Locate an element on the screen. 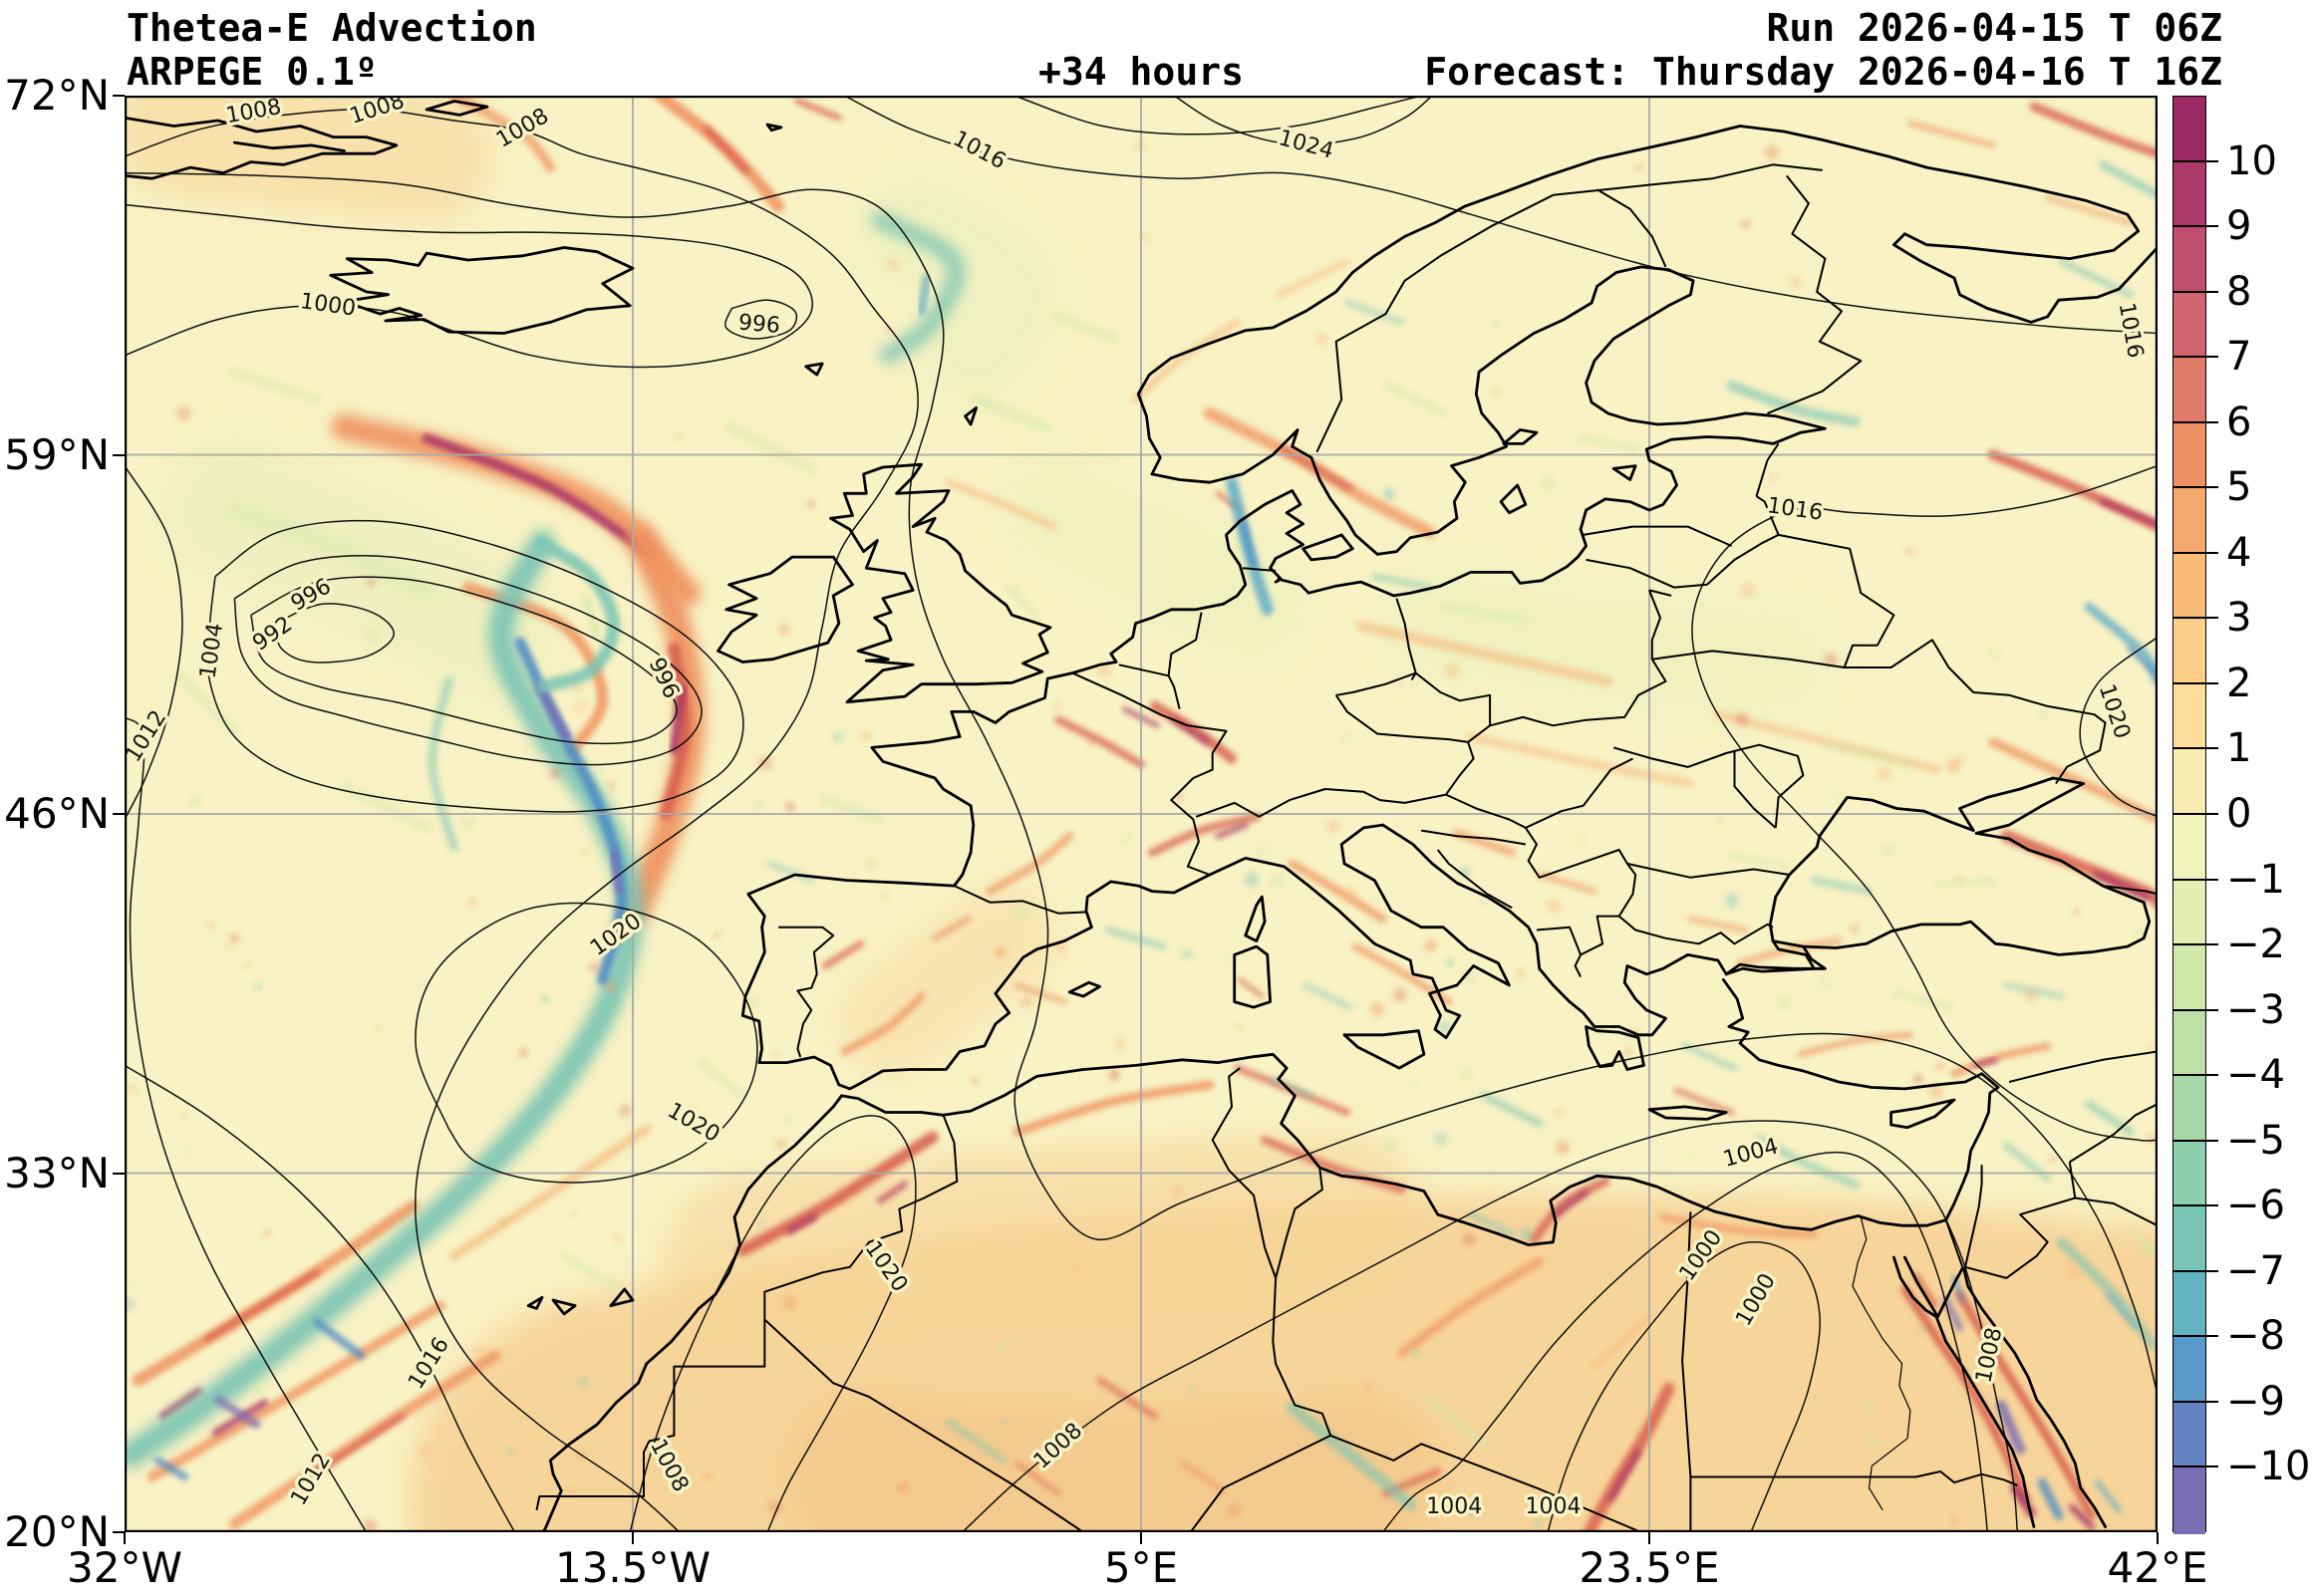  isobar-label: 996 is located at coordinates (759, 324).